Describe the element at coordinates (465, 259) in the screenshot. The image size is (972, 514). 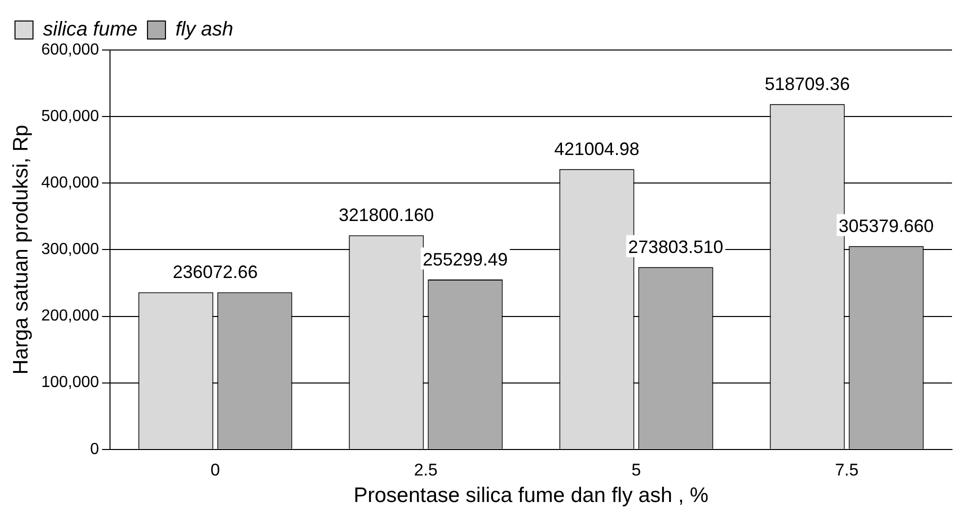
I see `data-label: 255299.49` at that location.